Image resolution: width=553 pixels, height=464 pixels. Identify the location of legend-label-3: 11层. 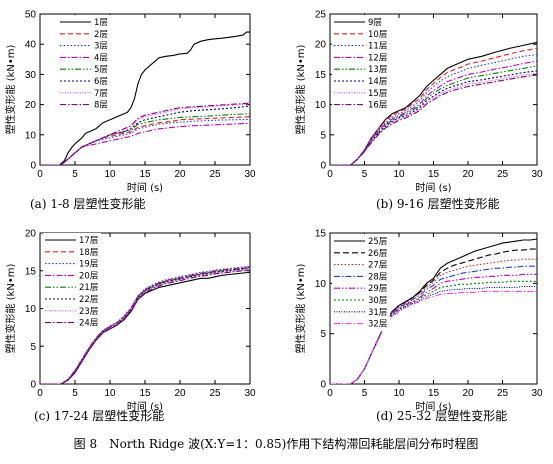
(377, 47).